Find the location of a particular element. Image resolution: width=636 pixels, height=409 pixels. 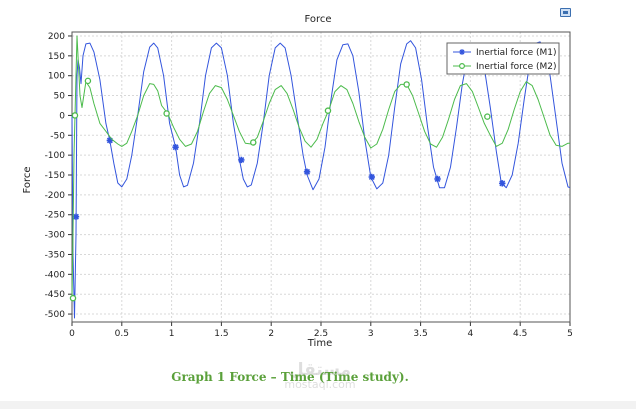

y-tick-label: -150 is located at coordinates (55, 176).